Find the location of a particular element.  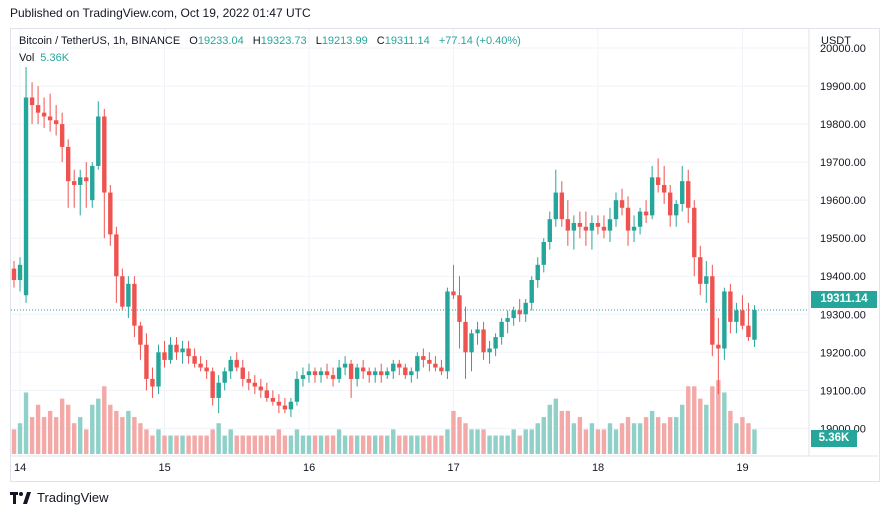

high-key: H is located at coordinates (256, 41).